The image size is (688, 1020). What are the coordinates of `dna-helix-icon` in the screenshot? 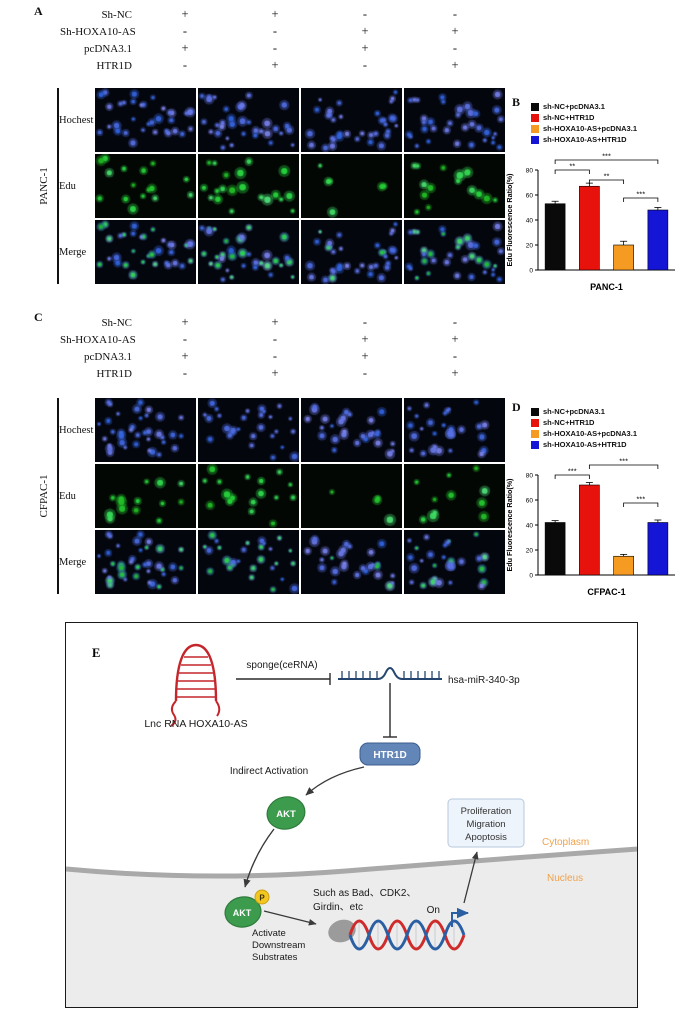 It's located at (407, 935).